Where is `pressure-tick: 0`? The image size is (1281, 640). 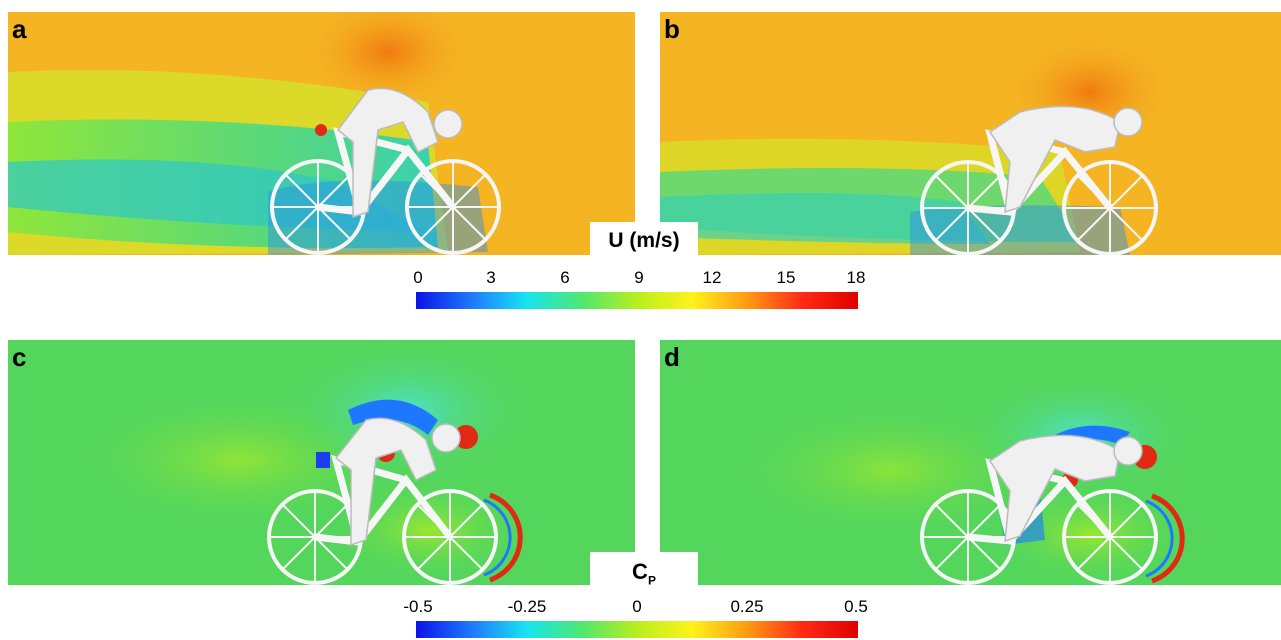 pressure-tick: 0 is located at coordinates (637, 606).